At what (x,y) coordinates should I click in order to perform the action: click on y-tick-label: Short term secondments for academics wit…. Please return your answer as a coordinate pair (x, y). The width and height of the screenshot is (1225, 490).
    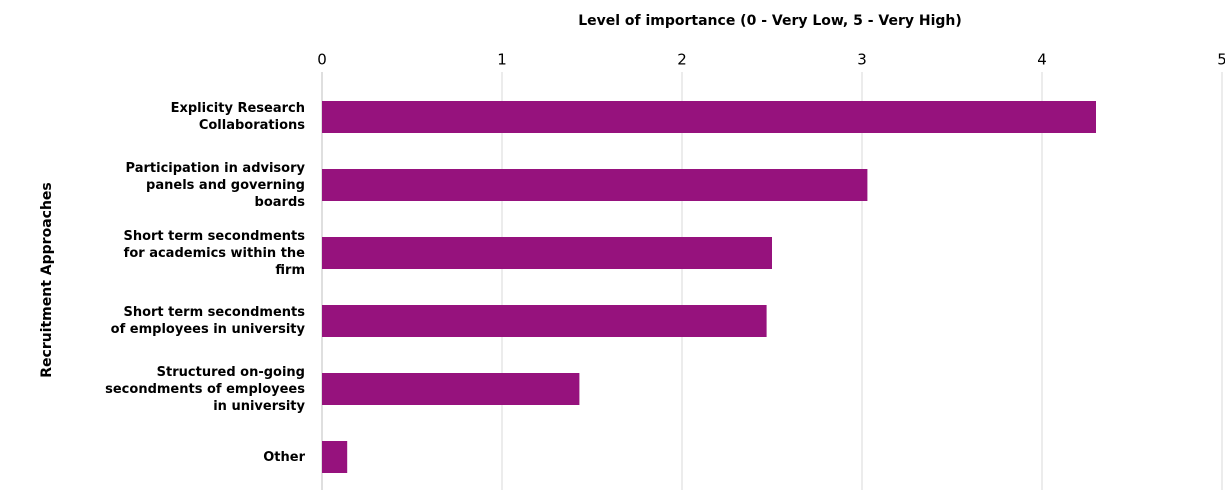
    Looking at the image, I should click on (214, 253).